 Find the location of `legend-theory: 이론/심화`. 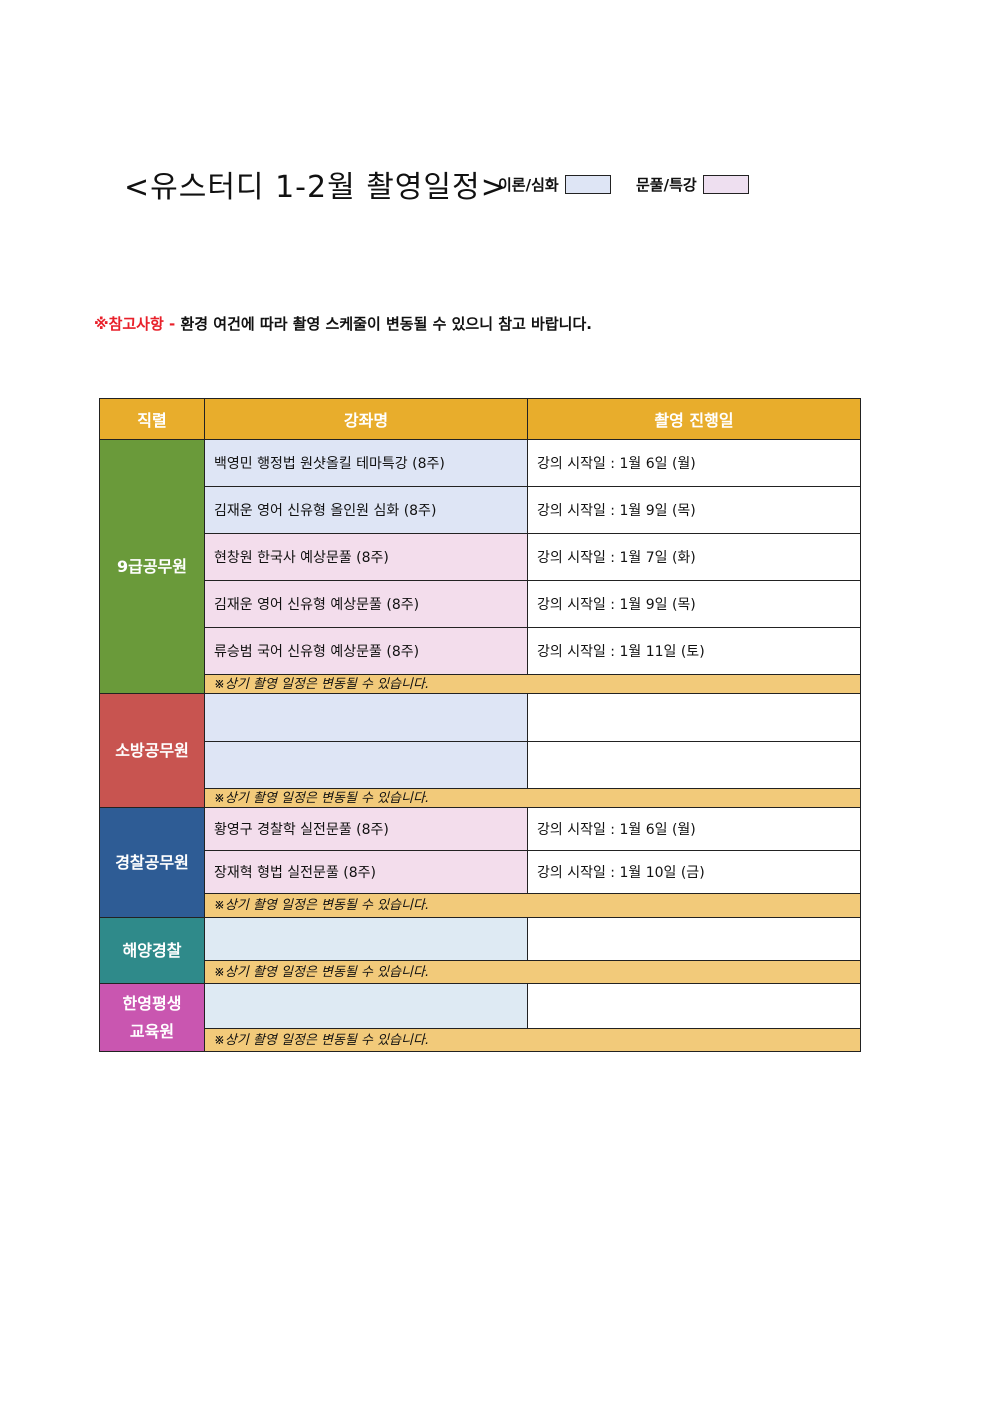

legend-theory: 이론/심화 is located at coordinates (554, 184).